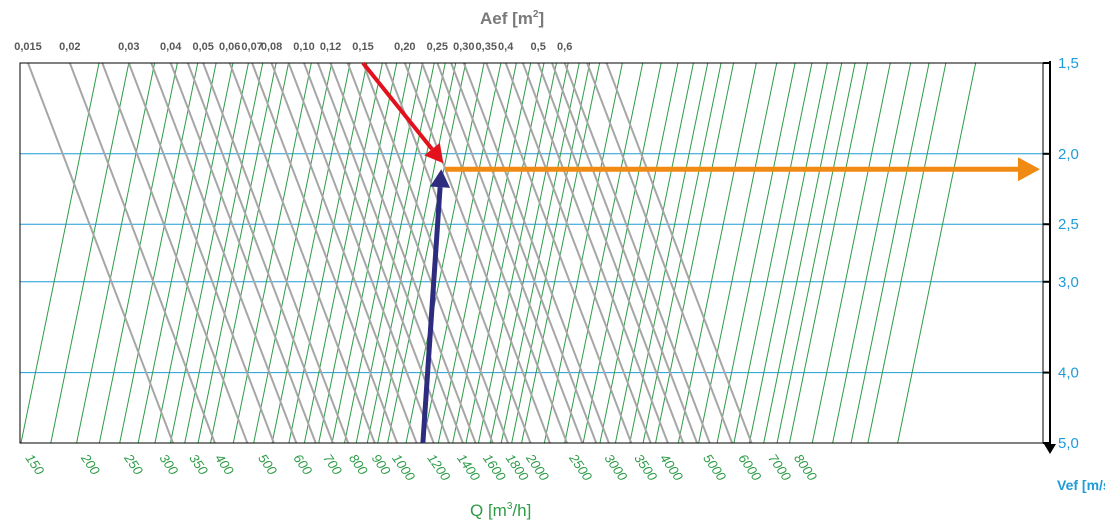  I want to click on right-axis: 1,5 2,0 2,5 3,0 4,0 5,0 Vef [m/s], so click(1074, 274).